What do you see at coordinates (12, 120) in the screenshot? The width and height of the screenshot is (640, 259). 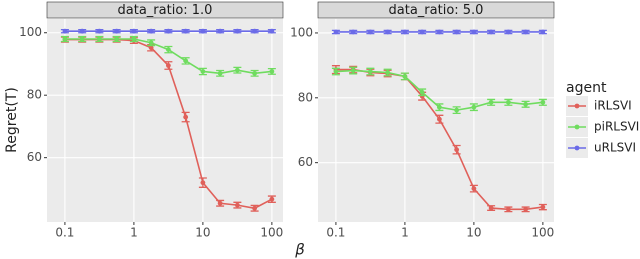 I see `y-axis-label: Regret(T)` at bounding box center [12, 120].